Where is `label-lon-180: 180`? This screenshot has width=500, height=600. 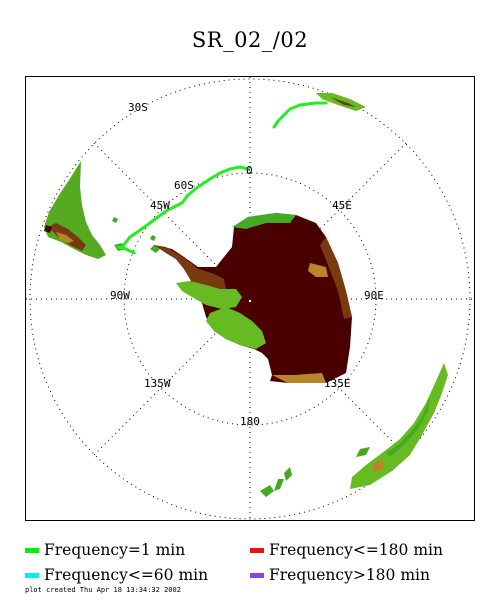
label-lon-180: 180 is located at coordinates (250, 421).